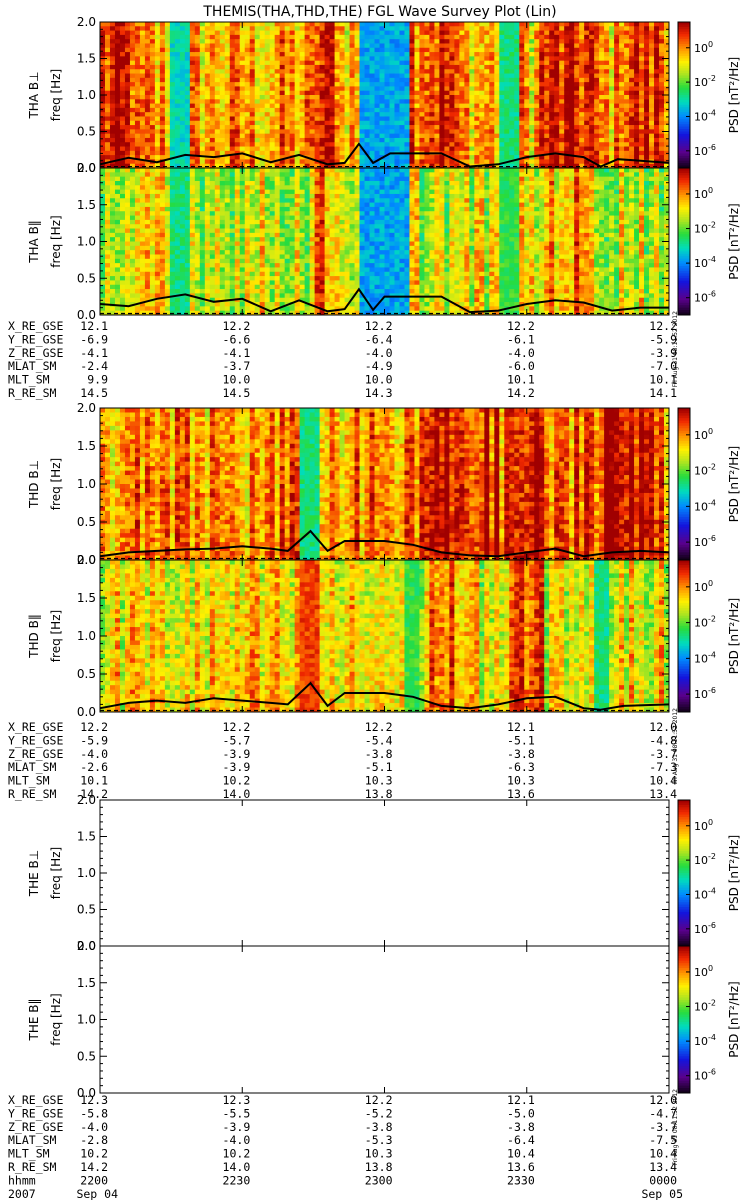 This screenshot has height=1200, width=750. Describe the element at coordinates (684, 121) in the screenshot. I see `colorbar-segment` at that location.